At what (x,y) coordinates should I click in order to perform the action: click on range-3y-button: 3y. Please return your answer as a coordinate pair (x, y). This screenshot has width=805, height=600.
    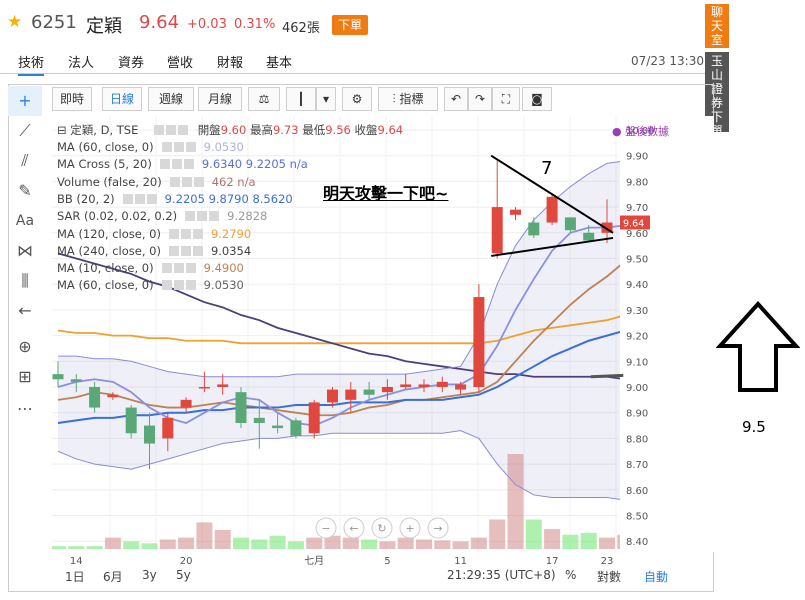
    Looking at the image, I should click on (149, 575).